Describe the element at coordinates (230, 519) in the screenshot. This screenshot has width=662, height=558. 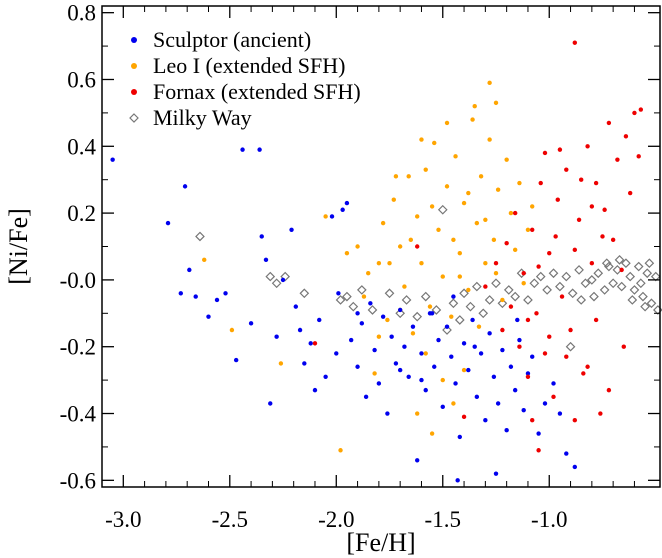
I see `x-tick-label: -2.5` at that location.